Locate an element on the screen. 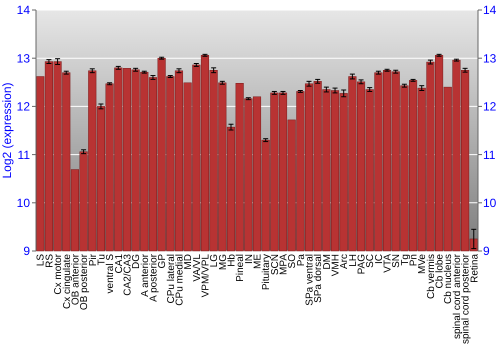 Image resolution: width=500 pixels, height=350 pixels. x-tick-label: GP is located at coordinates (162, 261).